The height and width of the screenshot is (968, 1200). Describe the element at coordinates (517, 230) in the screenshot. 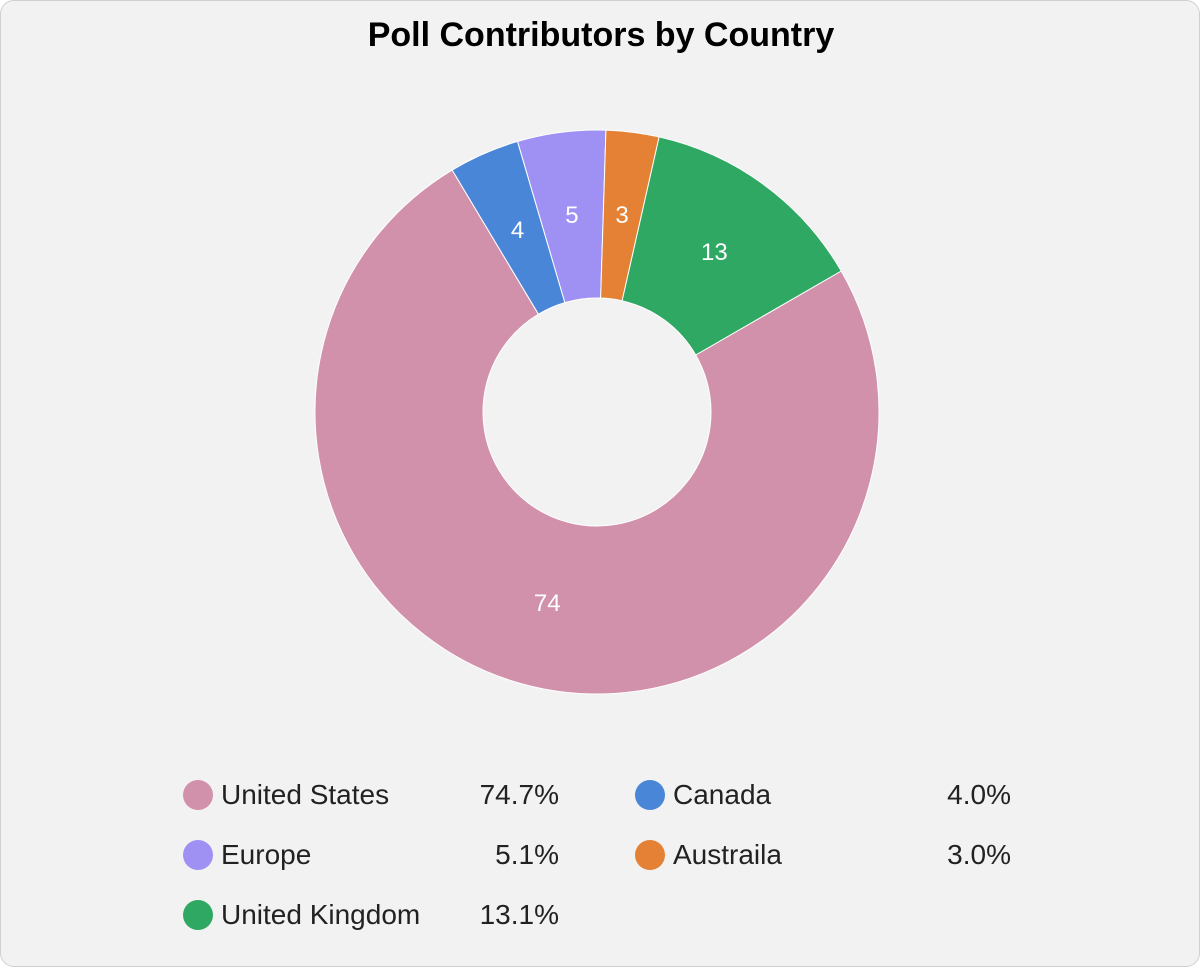

I see `slice-value-label: 4` at that location.